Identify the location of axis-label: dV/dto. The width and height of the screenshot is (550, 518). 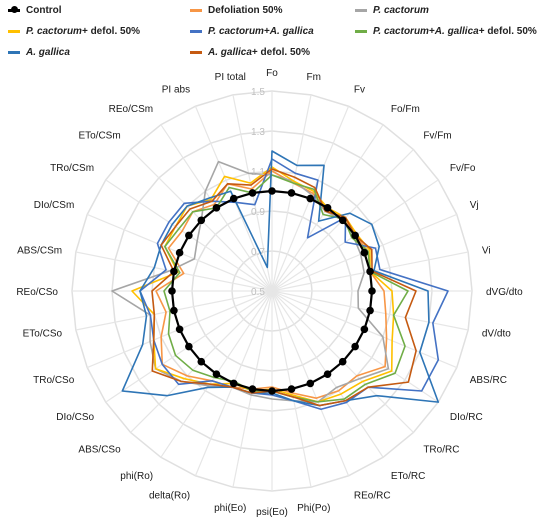
(496, 334).